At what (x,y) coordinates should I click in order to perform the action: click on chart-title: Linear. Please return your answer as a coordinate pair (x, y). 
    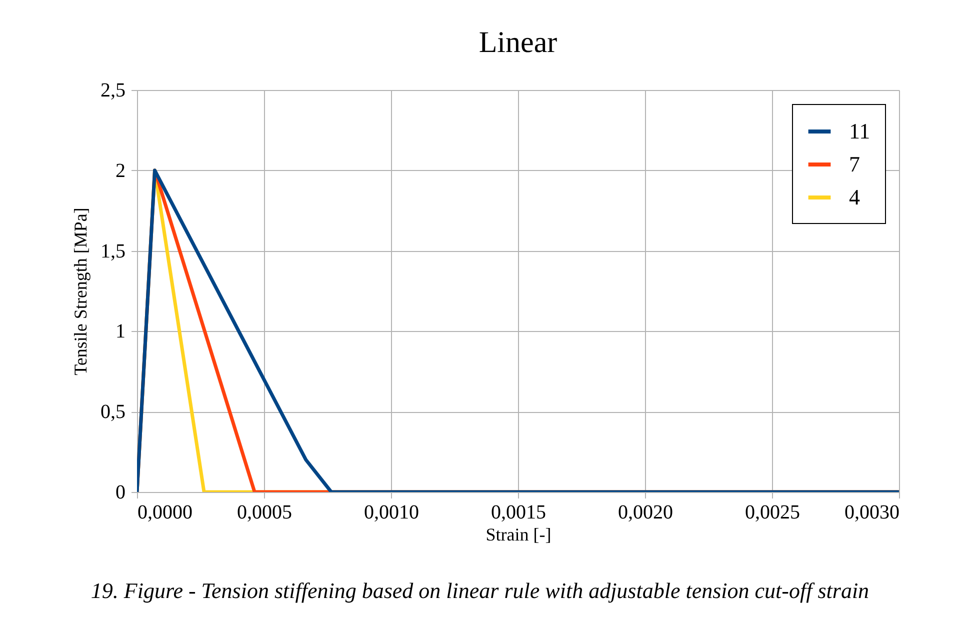
    Looking at the image, I should click on (518, 42).